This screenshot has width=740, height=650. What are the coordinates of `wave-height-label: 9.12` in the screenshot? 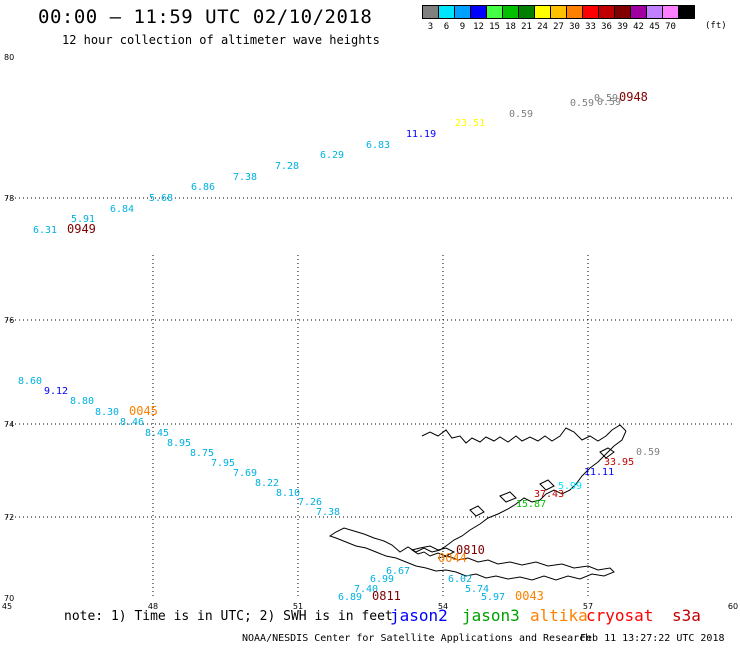 It's located at (56, 391).